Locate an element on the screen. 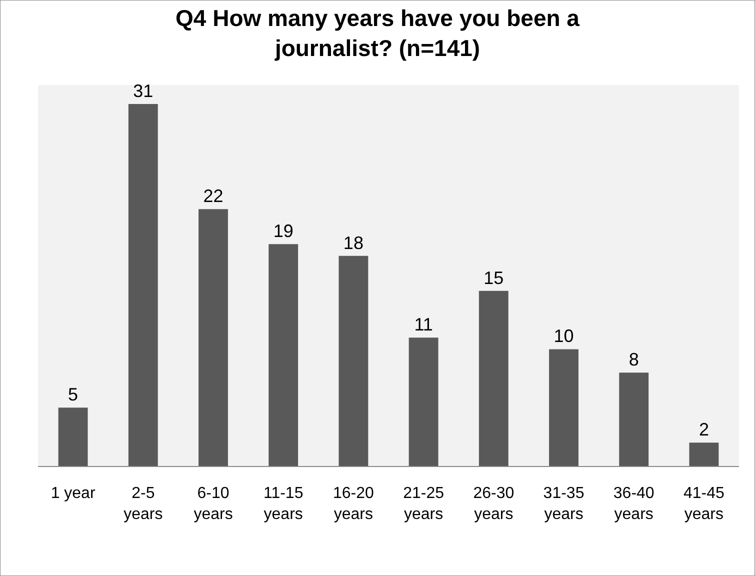  x-tick-label: 36-40 years is located at coordinates (633, 504).